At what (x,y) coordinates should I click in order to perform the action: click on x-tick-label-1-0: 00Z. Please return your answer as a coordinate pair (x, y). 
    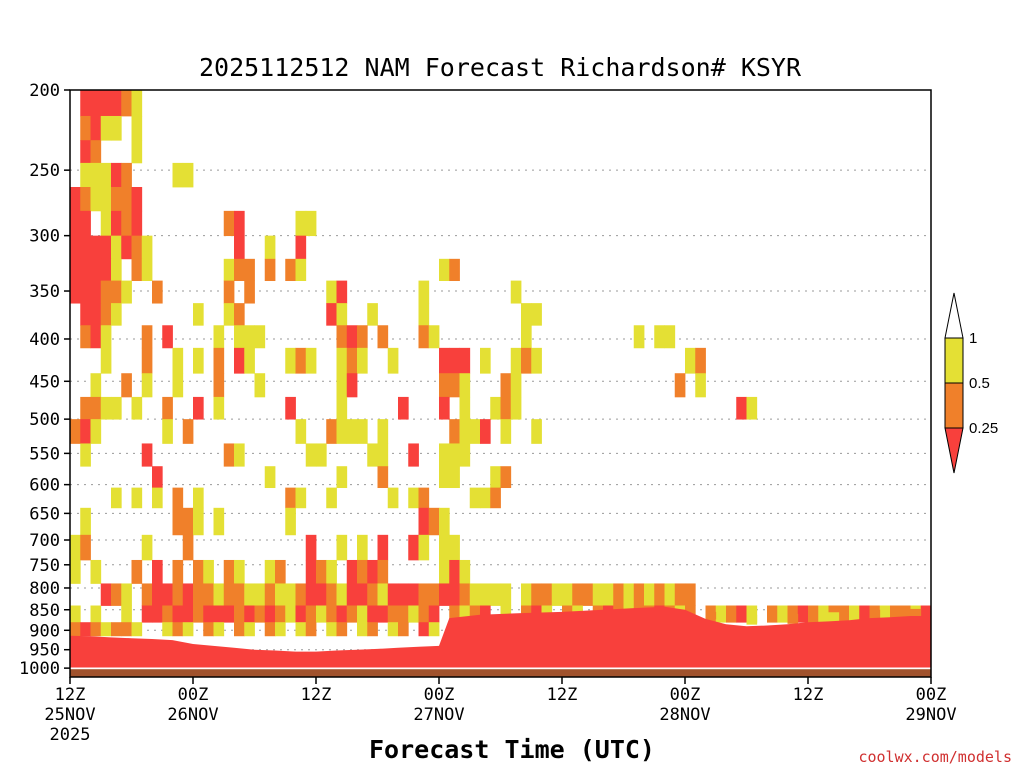
    Looking at the image, I should click on (193, 695).